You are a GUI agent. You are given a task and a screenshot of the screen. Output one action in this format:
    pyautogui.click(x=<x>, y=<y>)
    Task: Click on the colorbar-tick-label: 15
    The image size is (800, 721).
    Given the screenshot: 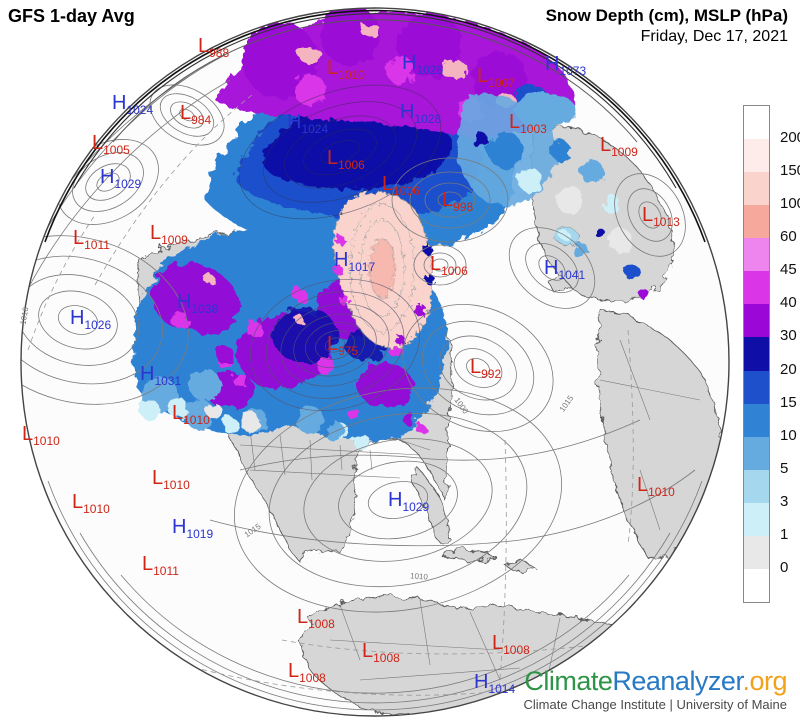 What is the action you would take?
    pyautogui.click(x=788, y=402)
    